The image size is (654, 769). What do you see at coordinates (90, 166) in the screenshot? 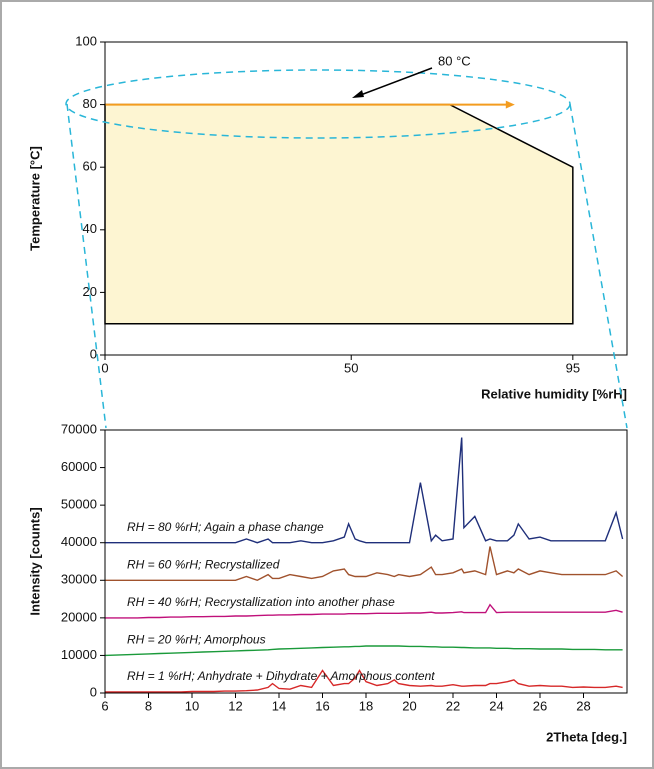
I see `y-tick-label: 60` at bounding box center [90, 166].